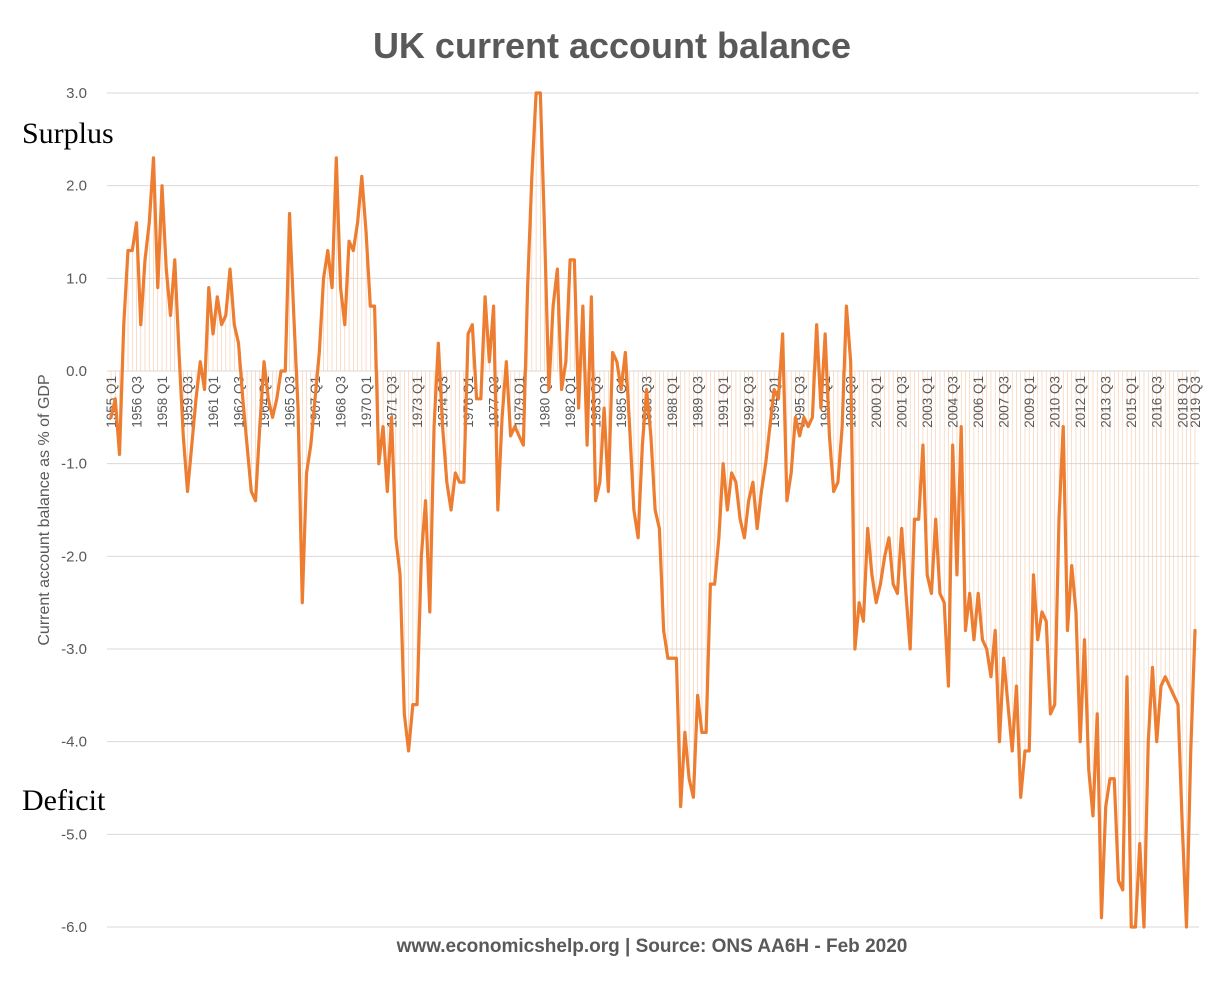  Describe the element at coordinates (953, 402) in the screenshot. I see `x-tick-label: 2004 Q3` at that location.